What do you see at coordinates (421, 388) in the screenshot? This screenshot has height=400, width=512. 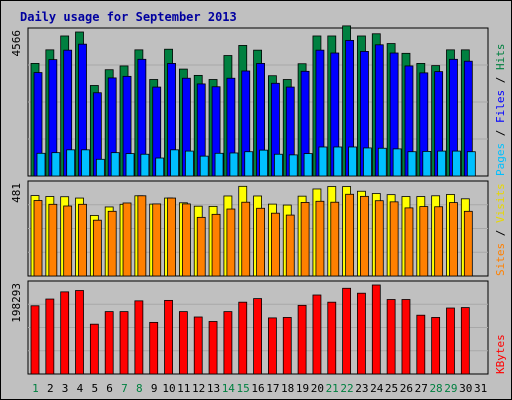 I see `x-tick-label-day-27: 27` at bounding box center [421, 388].